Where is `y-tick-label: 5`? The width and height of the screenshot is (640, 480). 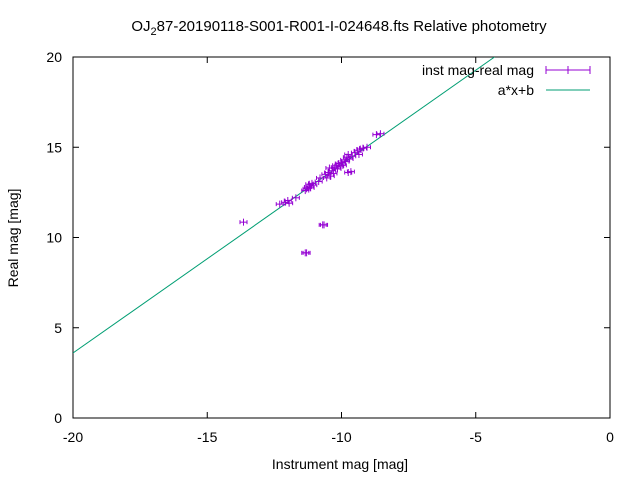
y-tick-label: 5 is located at coordinates (58, 328).